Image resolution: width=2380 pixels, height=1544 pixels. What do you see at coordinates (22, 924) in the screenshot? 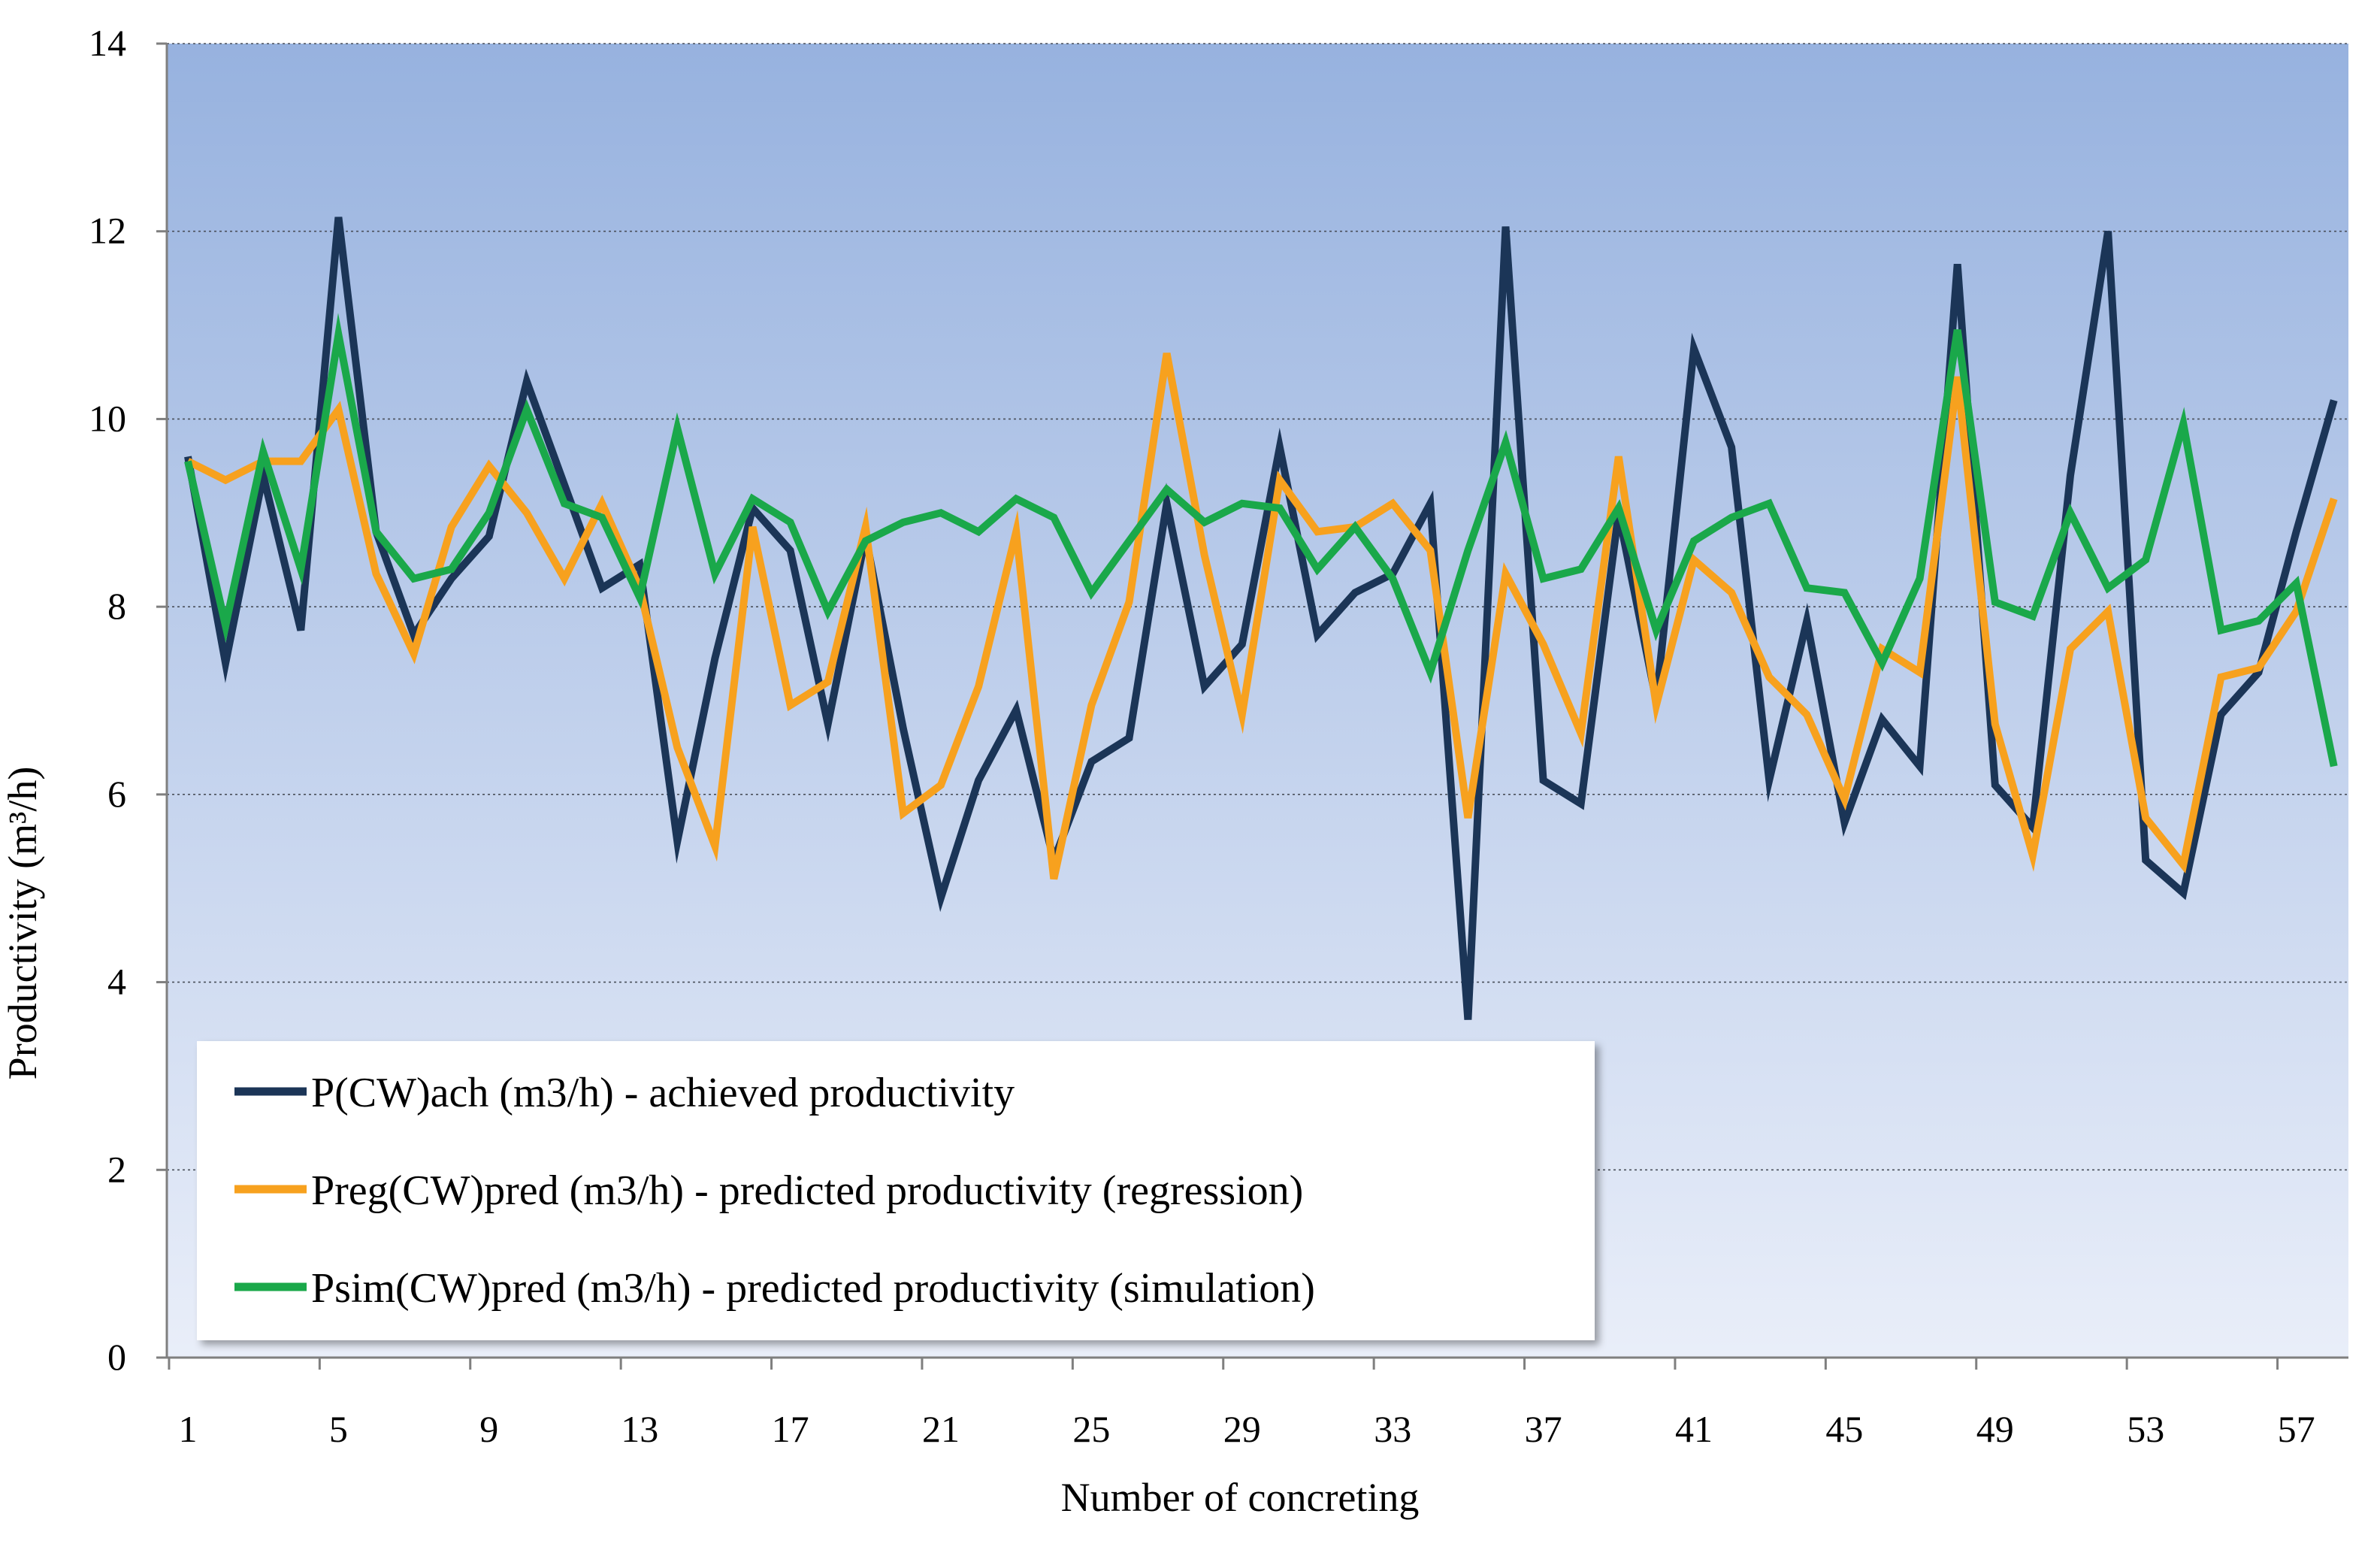
I see `y-axis-title: Productivity (m³/h)` at bounding box center [22, 924].